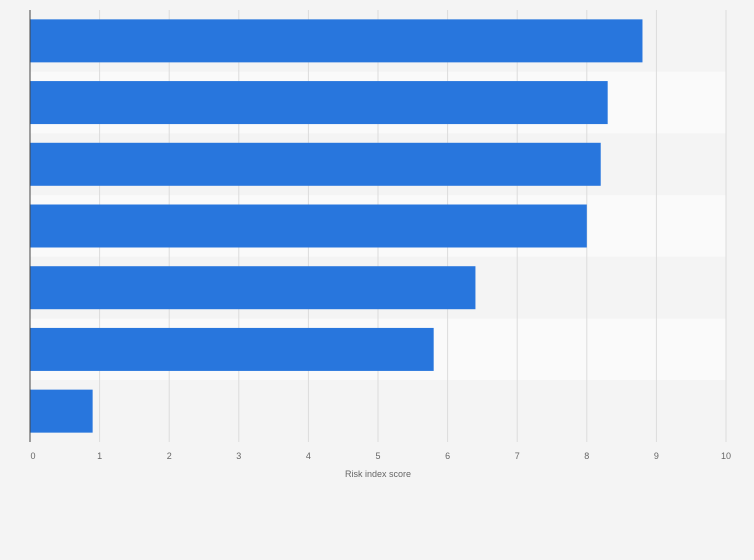 Image resolution: width=754 pixels, height=560 pixels. Describe the element at coordinates (378, 474) in the screenshot. I see `x-axis-title: Risk index score` at that location.